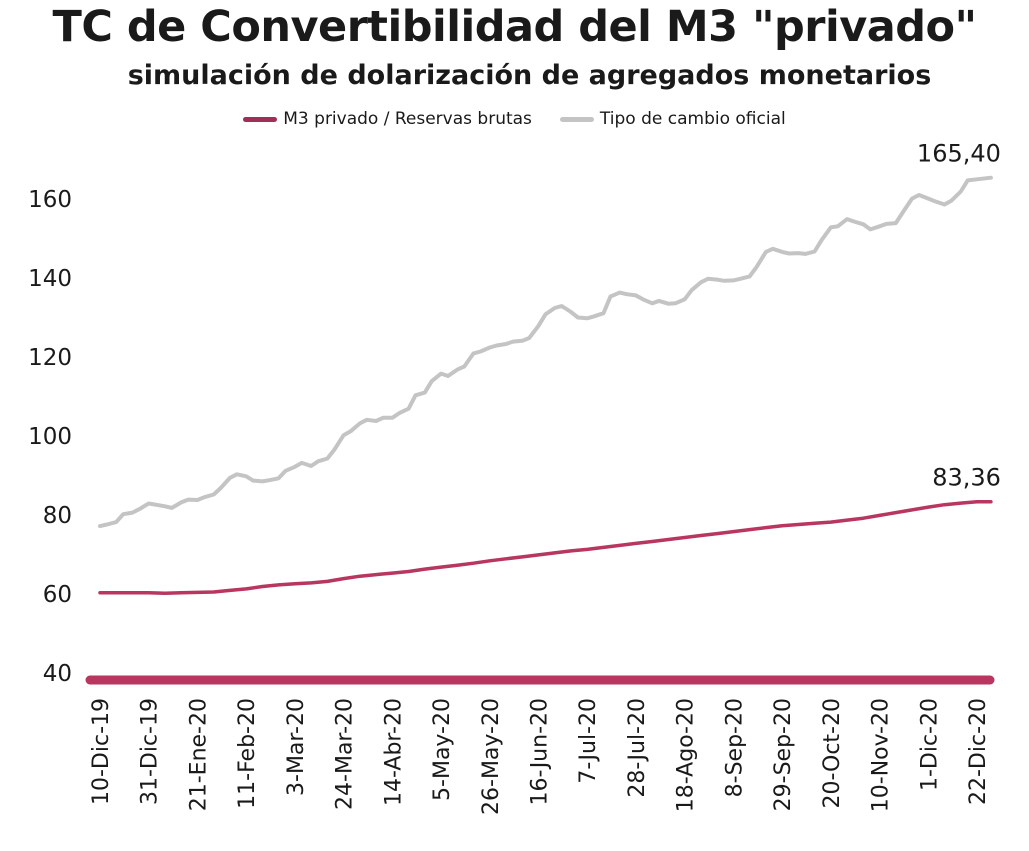 This screenshot has height=851, width=1029. Describe the element at coordinates (407, 119) in the screenshot. I see `legend-label-m3: M3 privado / Reservas brutas` at that location.